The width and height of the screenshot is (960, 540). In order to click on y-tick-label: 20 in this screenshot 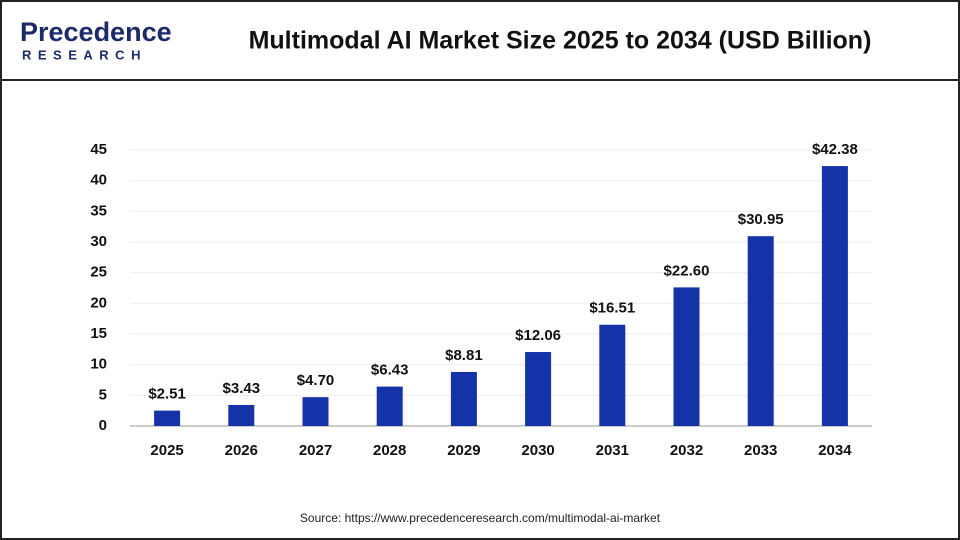, I will do `click(98, 302)`.